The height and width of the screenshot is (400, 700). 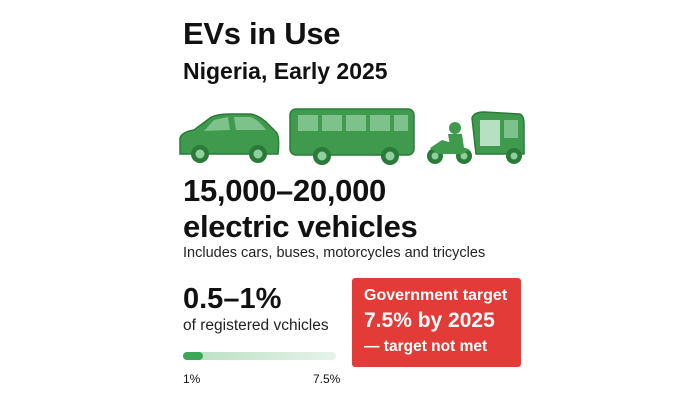 I want to click on share-label: of registered vchicles, so click(x=256, y=325).